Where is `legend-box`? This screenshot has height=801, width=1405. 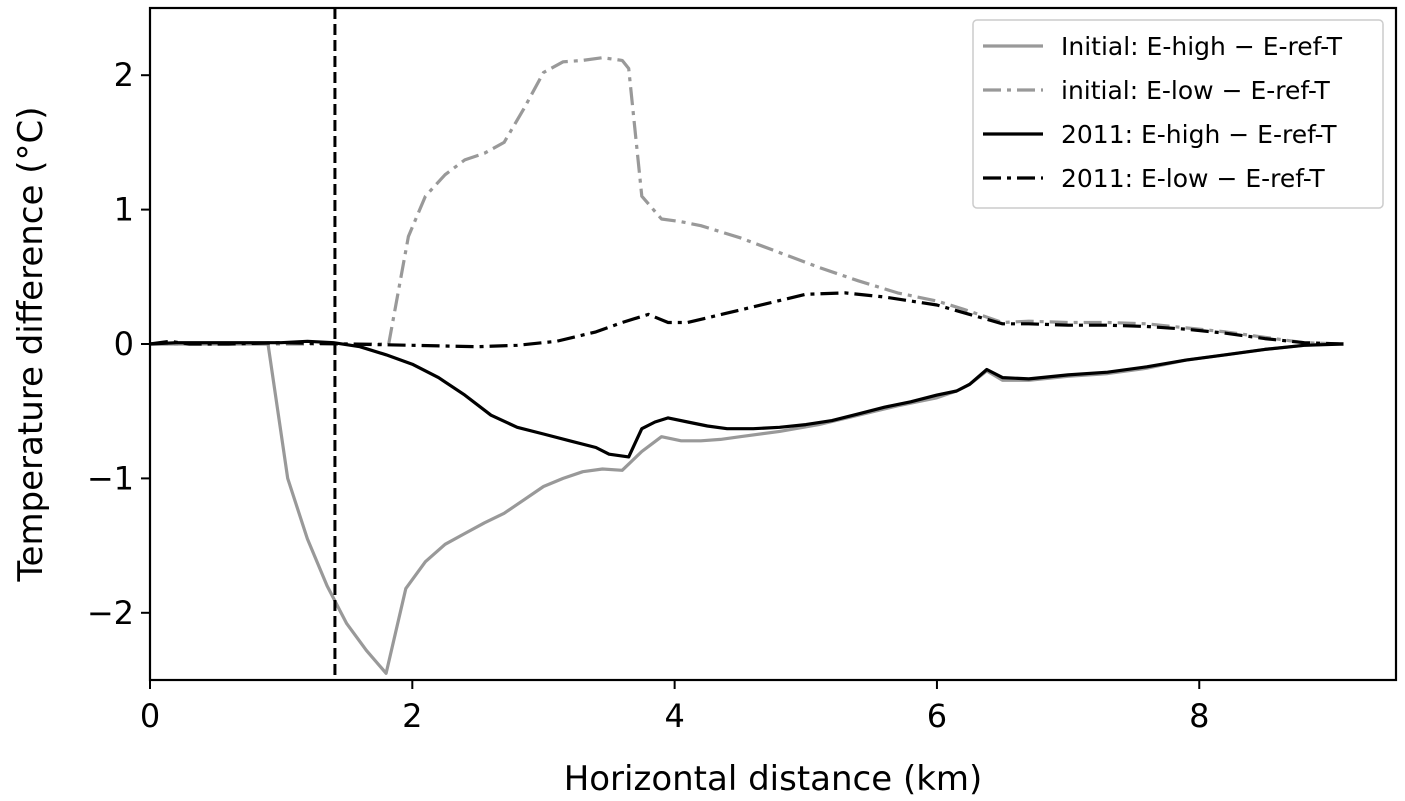 legend-box is located at coordinates (1178, 114).